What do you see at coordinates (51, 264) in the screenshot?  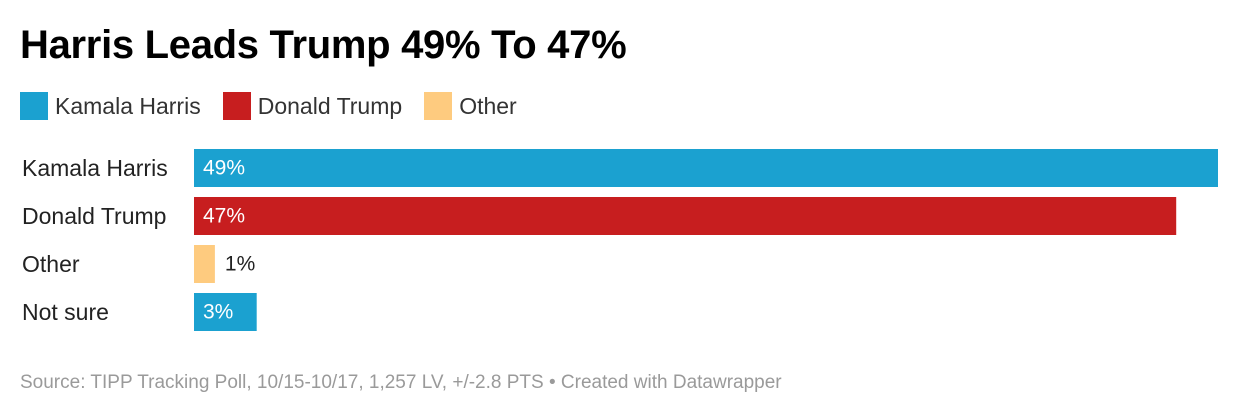 I see `category-label-other: Other` at bounding box center [51, 264].